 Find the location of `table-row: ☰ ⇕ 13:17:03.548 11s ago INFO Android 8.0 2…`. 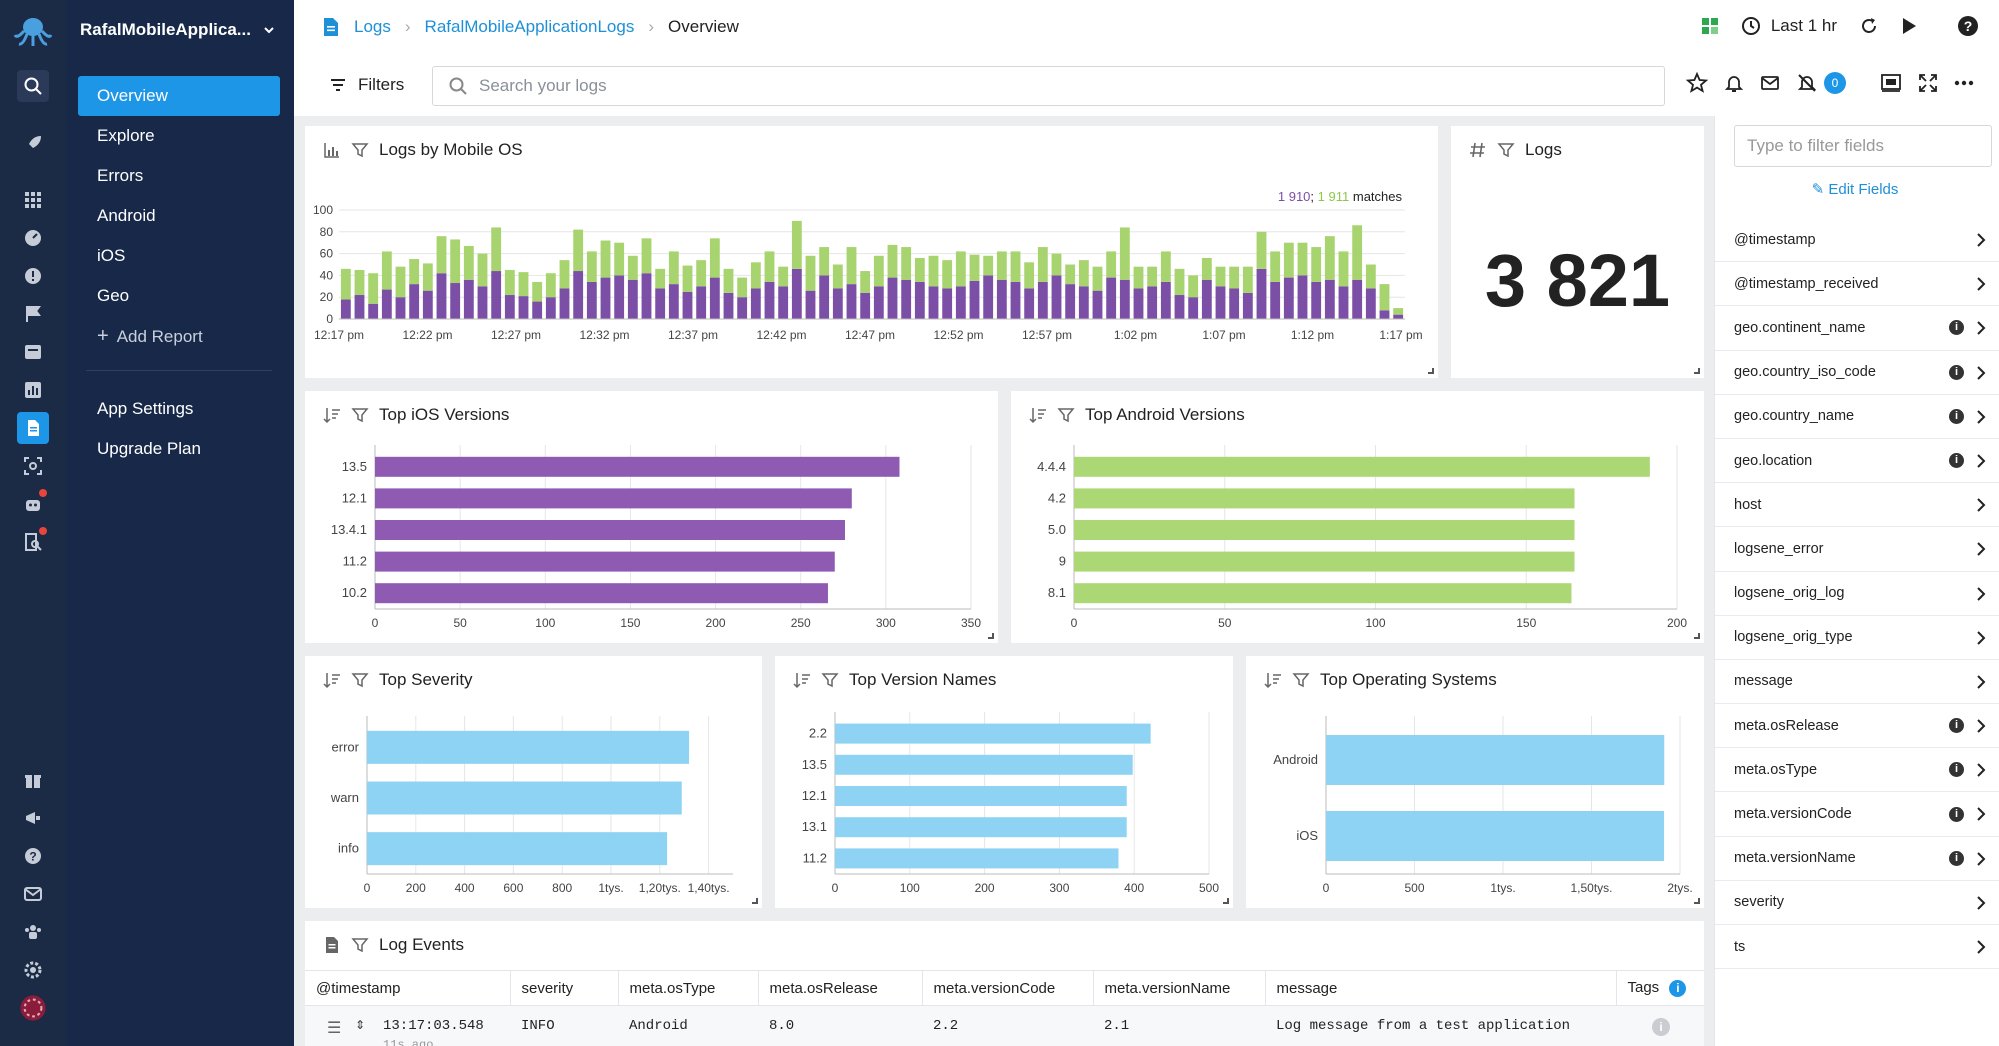

table-row: ☰ ⇕ 13:17:03.548 11s ago INFO Android 8.0 2… is located at coordinates (1004, 1025).